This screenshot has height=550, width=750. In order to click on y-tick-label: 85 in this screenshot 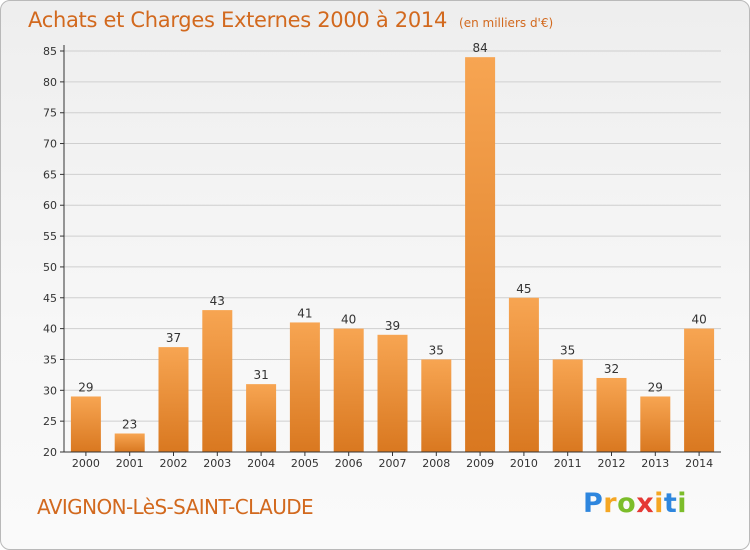, I will do `click(50, 51)`.